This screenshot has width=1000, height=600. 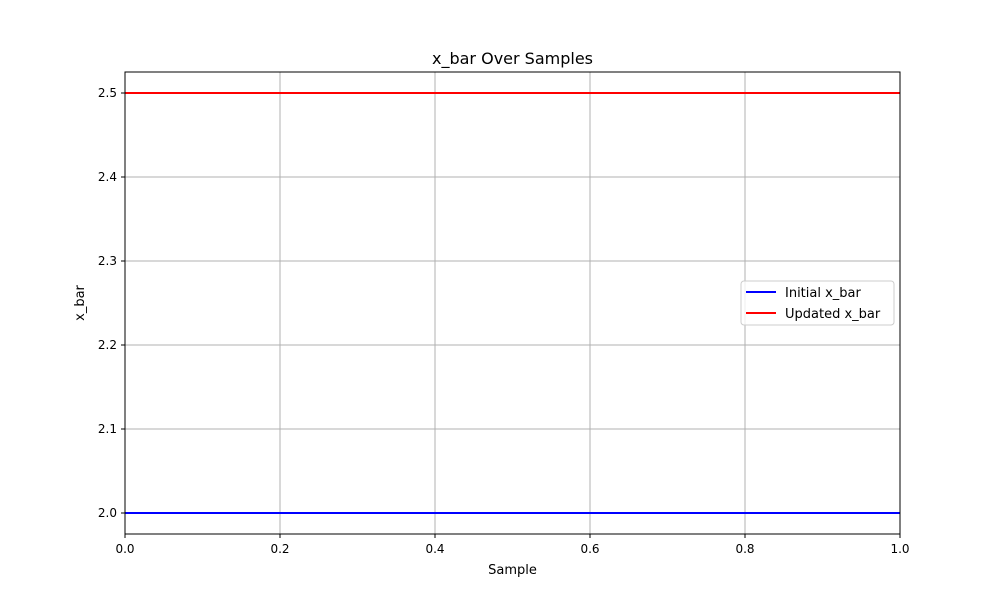 What do you see at coordinates (107, 177) in the screenshot?
I see `y-tick-label: 2.4` at bounding box center [107, 177].